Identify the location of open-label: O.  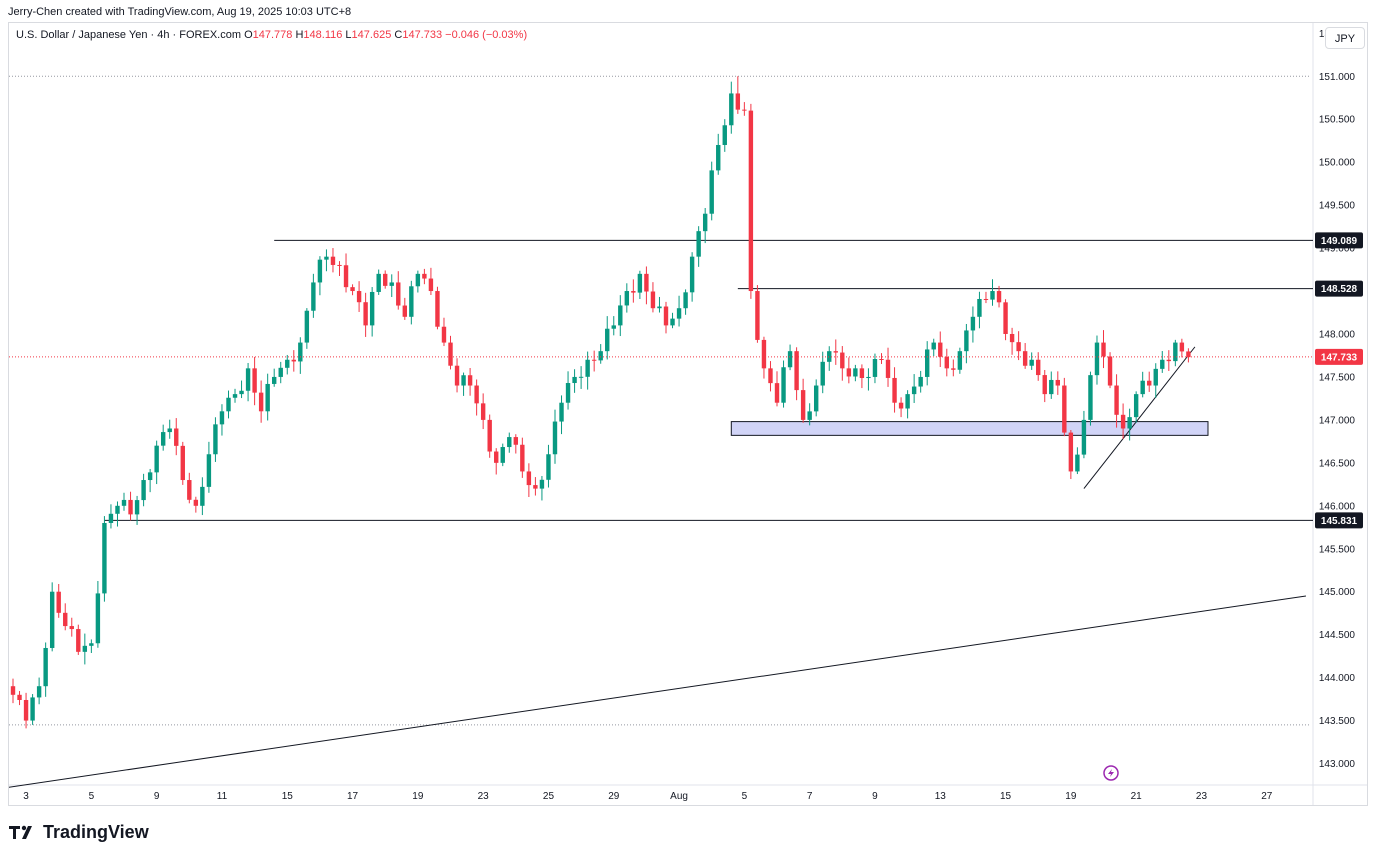
(248, 35).